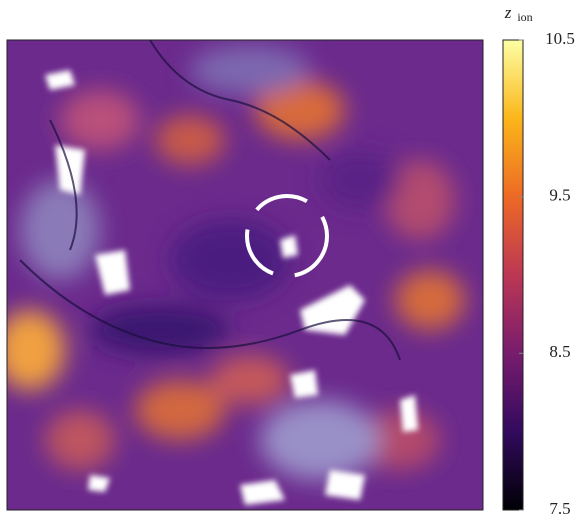  What do you see at coordinates (559, 195) in the screenshot?
I see `colorbar-tick-label: 9.5` at bounding box center [559, 195].